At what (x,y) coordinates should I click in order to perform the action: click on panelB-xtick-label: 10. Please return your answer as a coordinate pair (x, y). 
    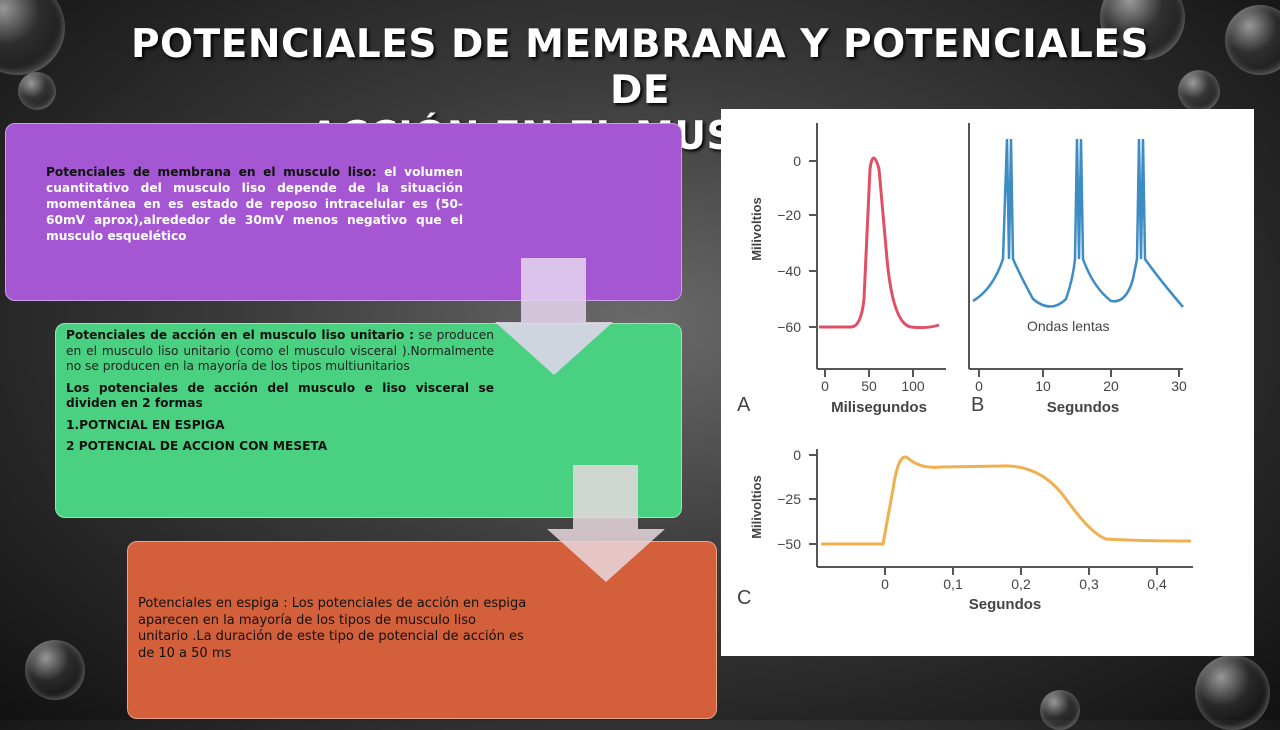
    Looking at the image, I should click on (1043, 386).